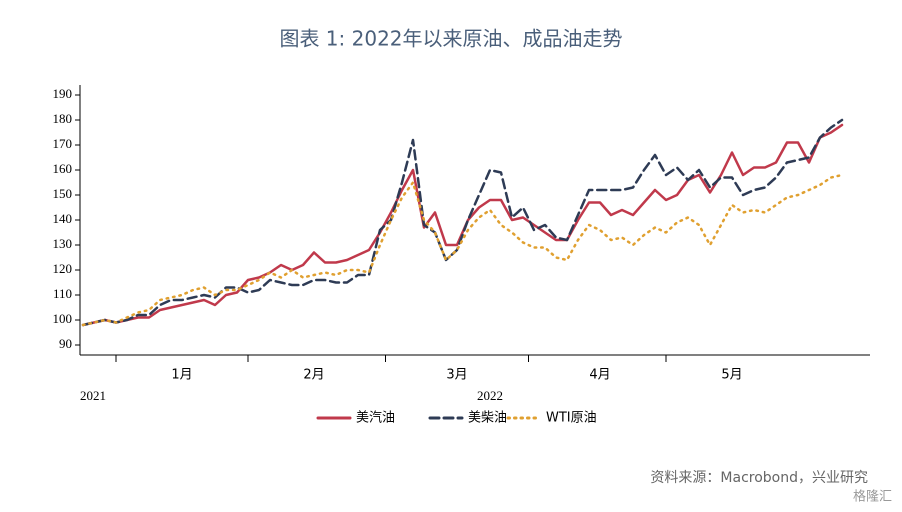 This screenshot has height=512, width=902. I want to click on y-tick-label: 170, so click(63, 143).